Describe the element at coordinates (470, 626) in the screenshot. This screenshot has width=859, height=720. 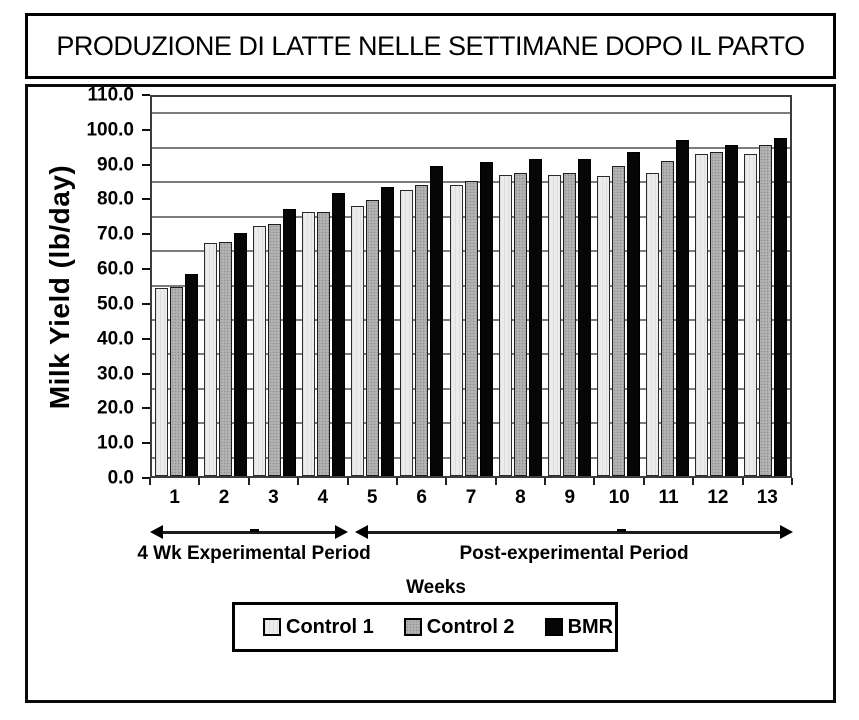
I see `legend-label: Control 2` at that location.